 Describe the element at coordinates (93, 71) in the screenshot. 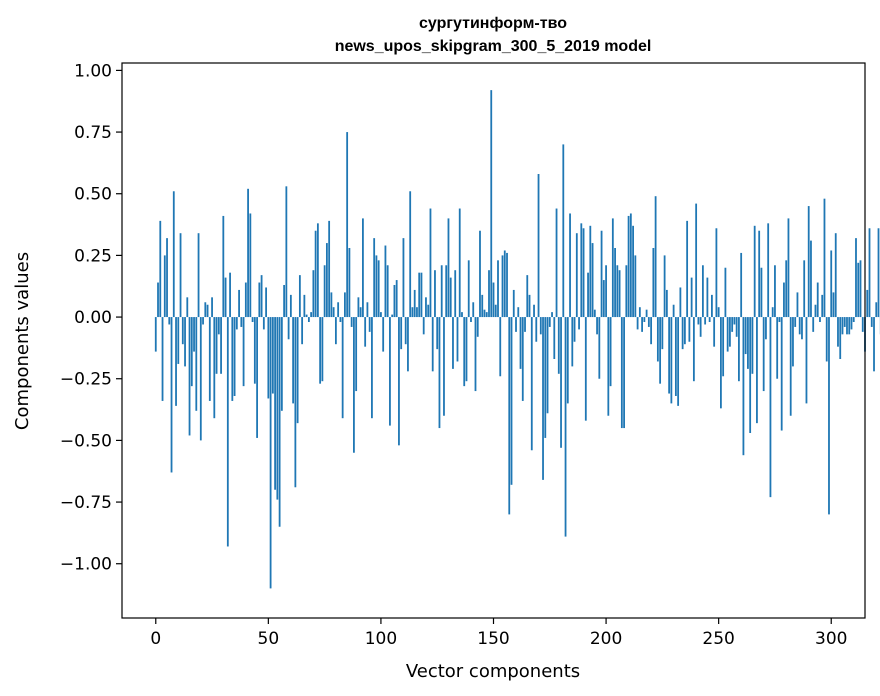

I see `y-tick-label: 1.00` at that location.